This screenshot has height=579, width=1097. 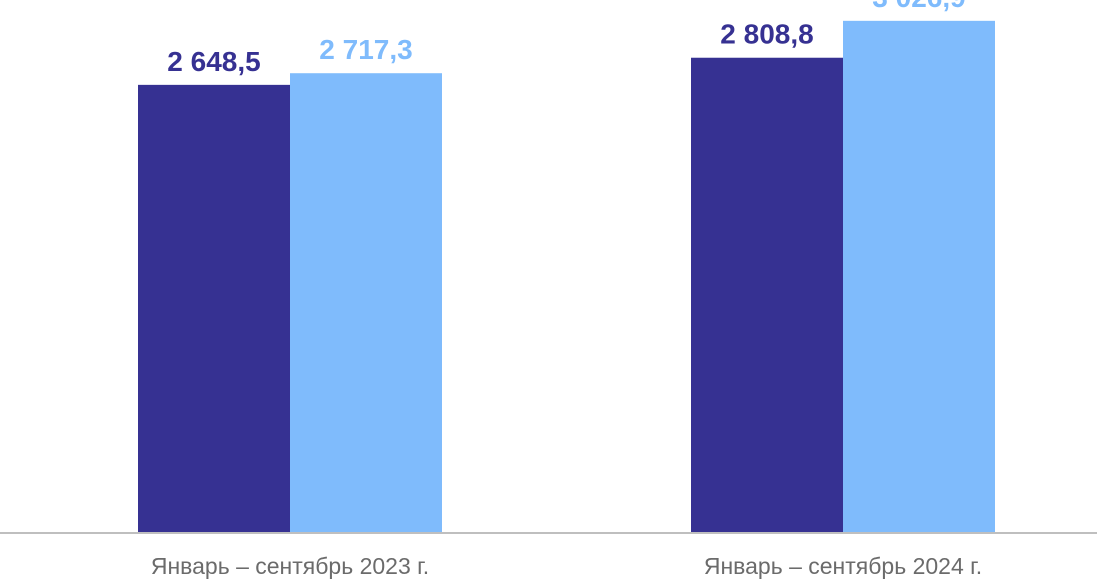 What do you see at coordinates (767, 295) in the screenshot?
I see `bar-series1-cat2` at bounding box center [767, 295].